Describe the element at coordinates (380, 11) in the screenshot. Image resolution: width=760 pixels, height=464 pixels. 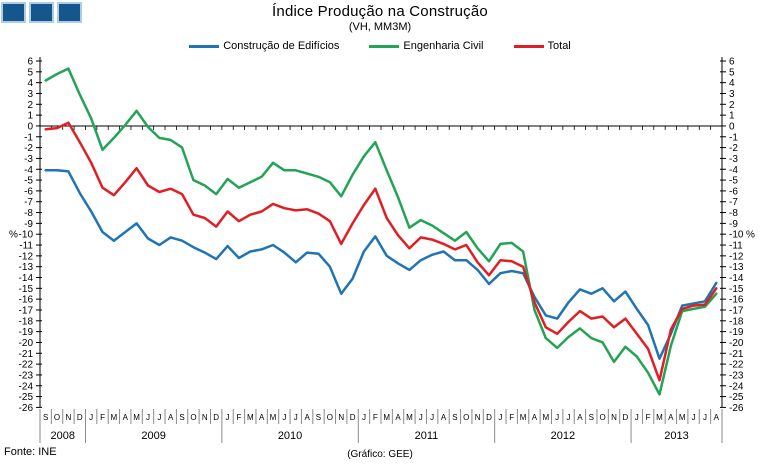
I see `chart-title: Índice Produção na Construção` at that location.